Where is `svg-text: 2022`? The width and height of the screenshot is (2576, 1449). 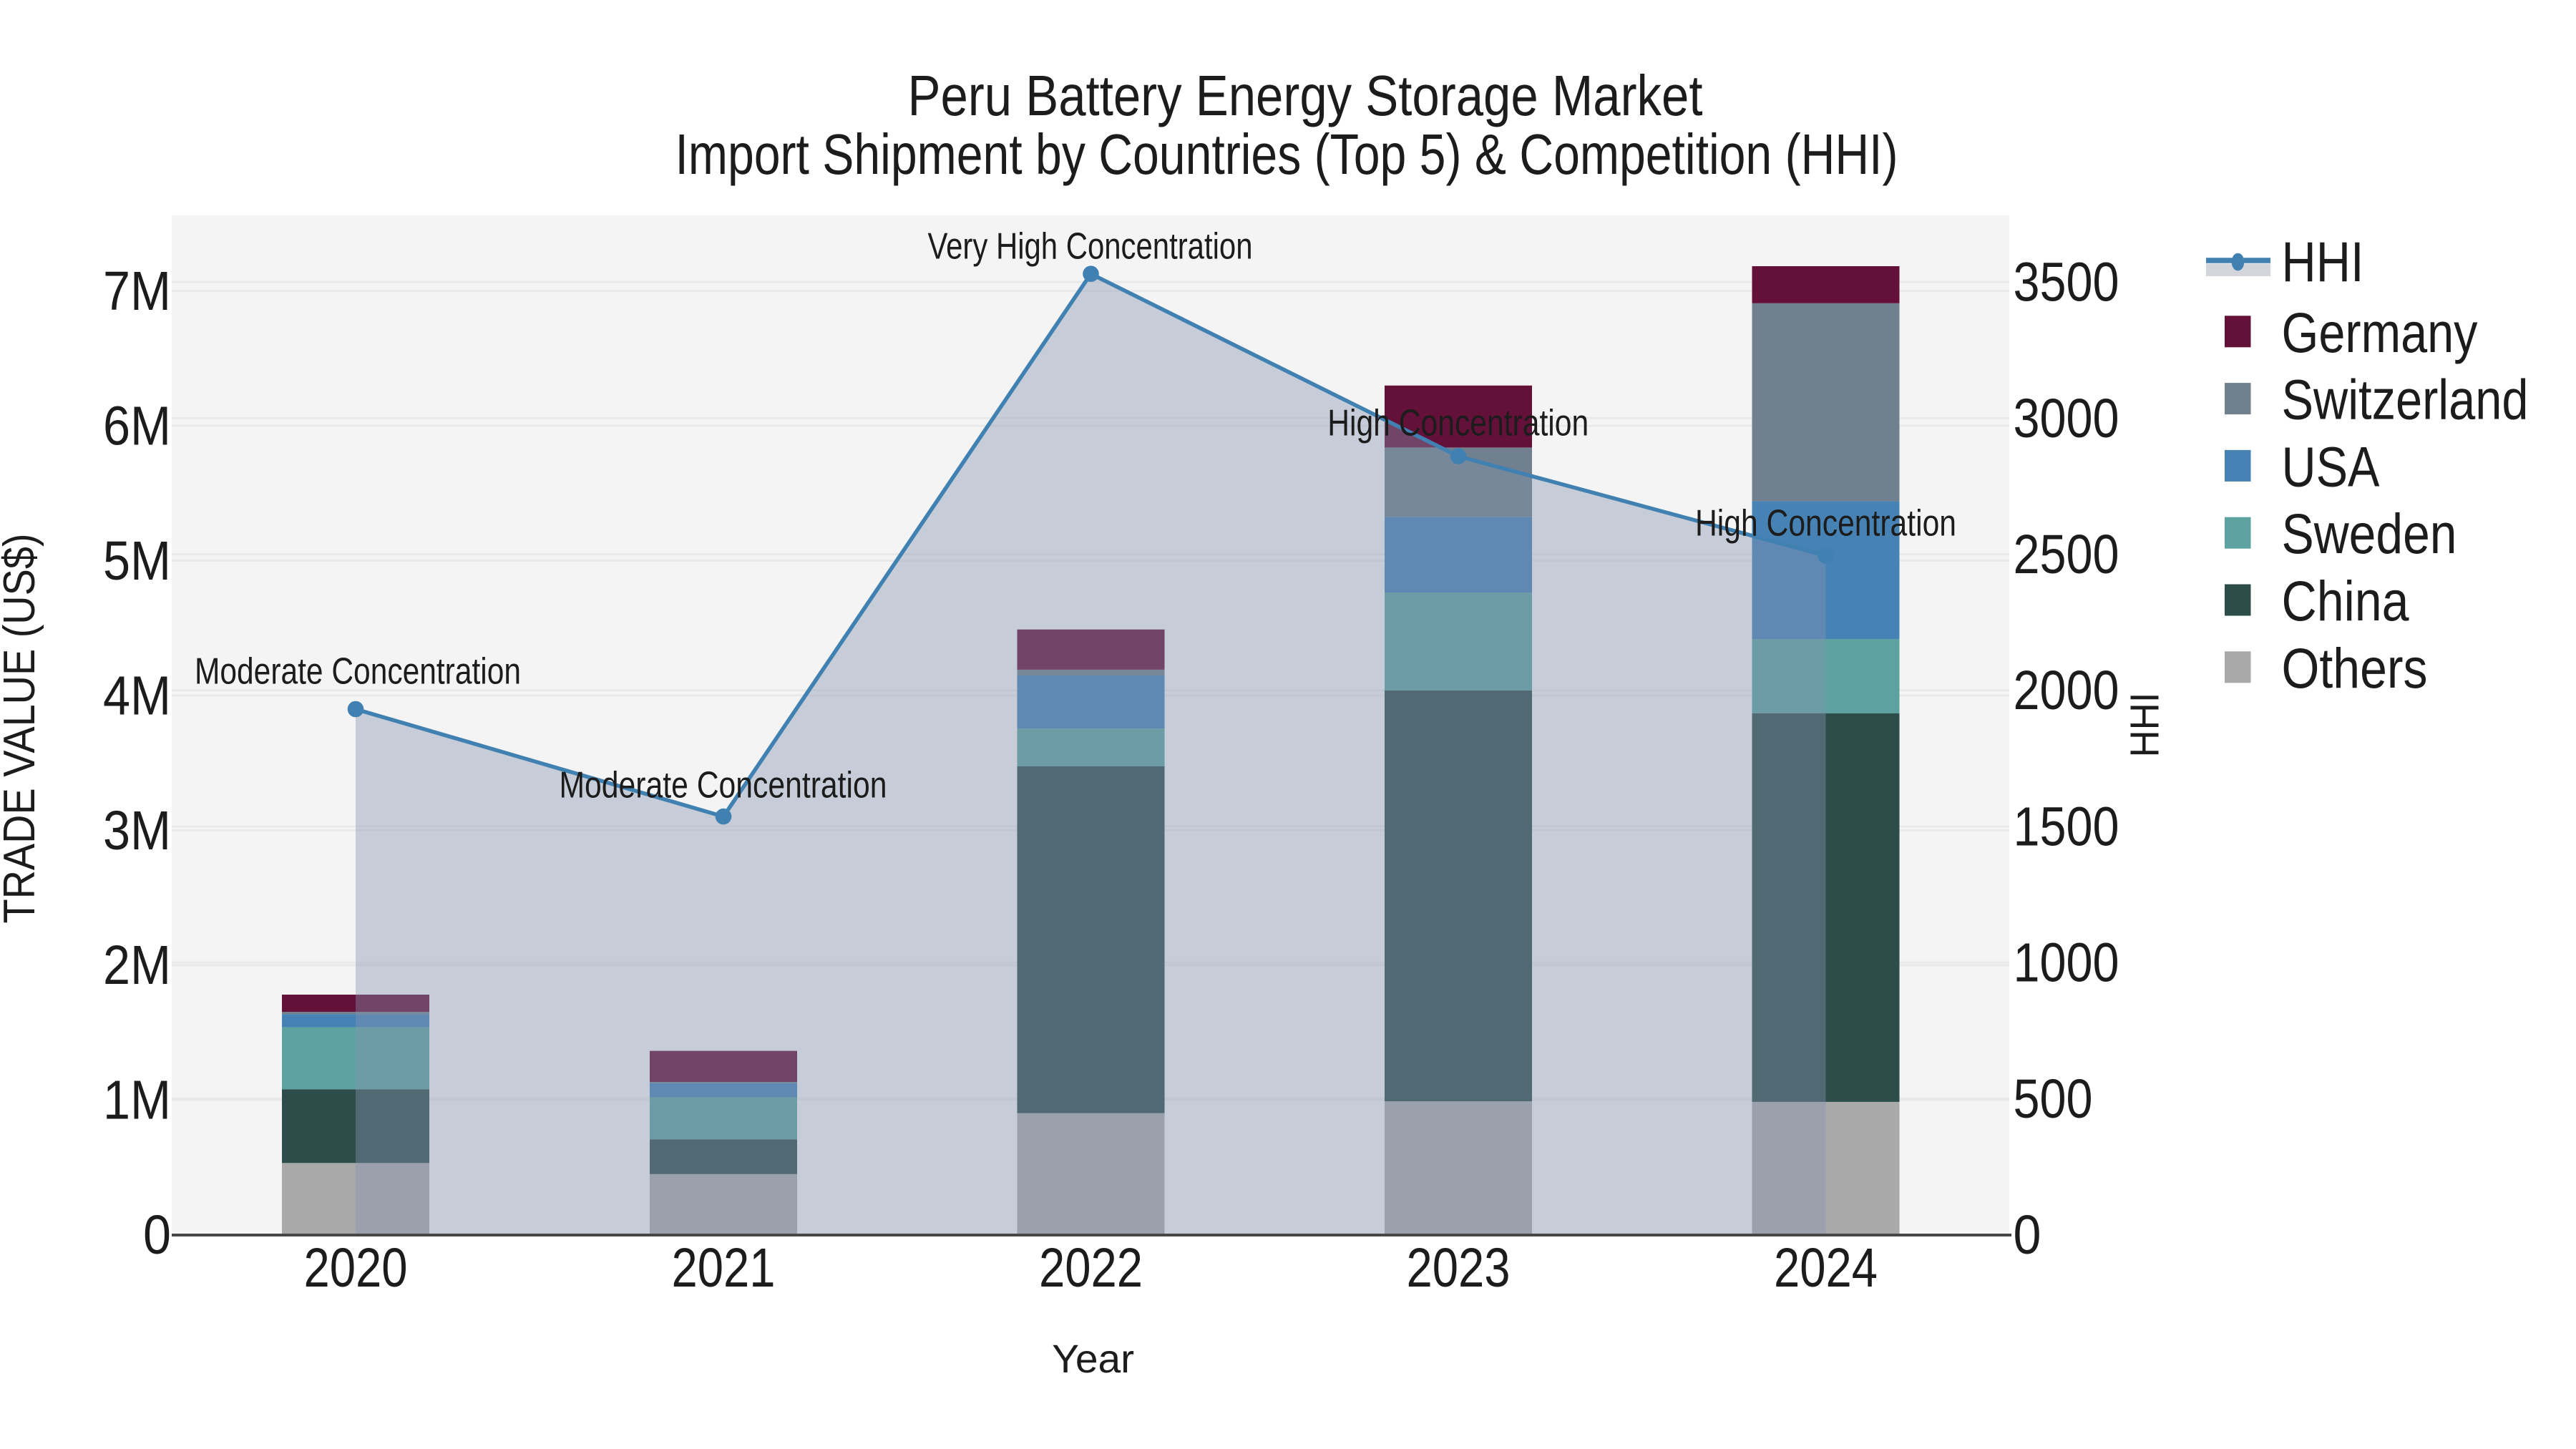 svg-text: 2022 is located at coordinates (1091, 1268).